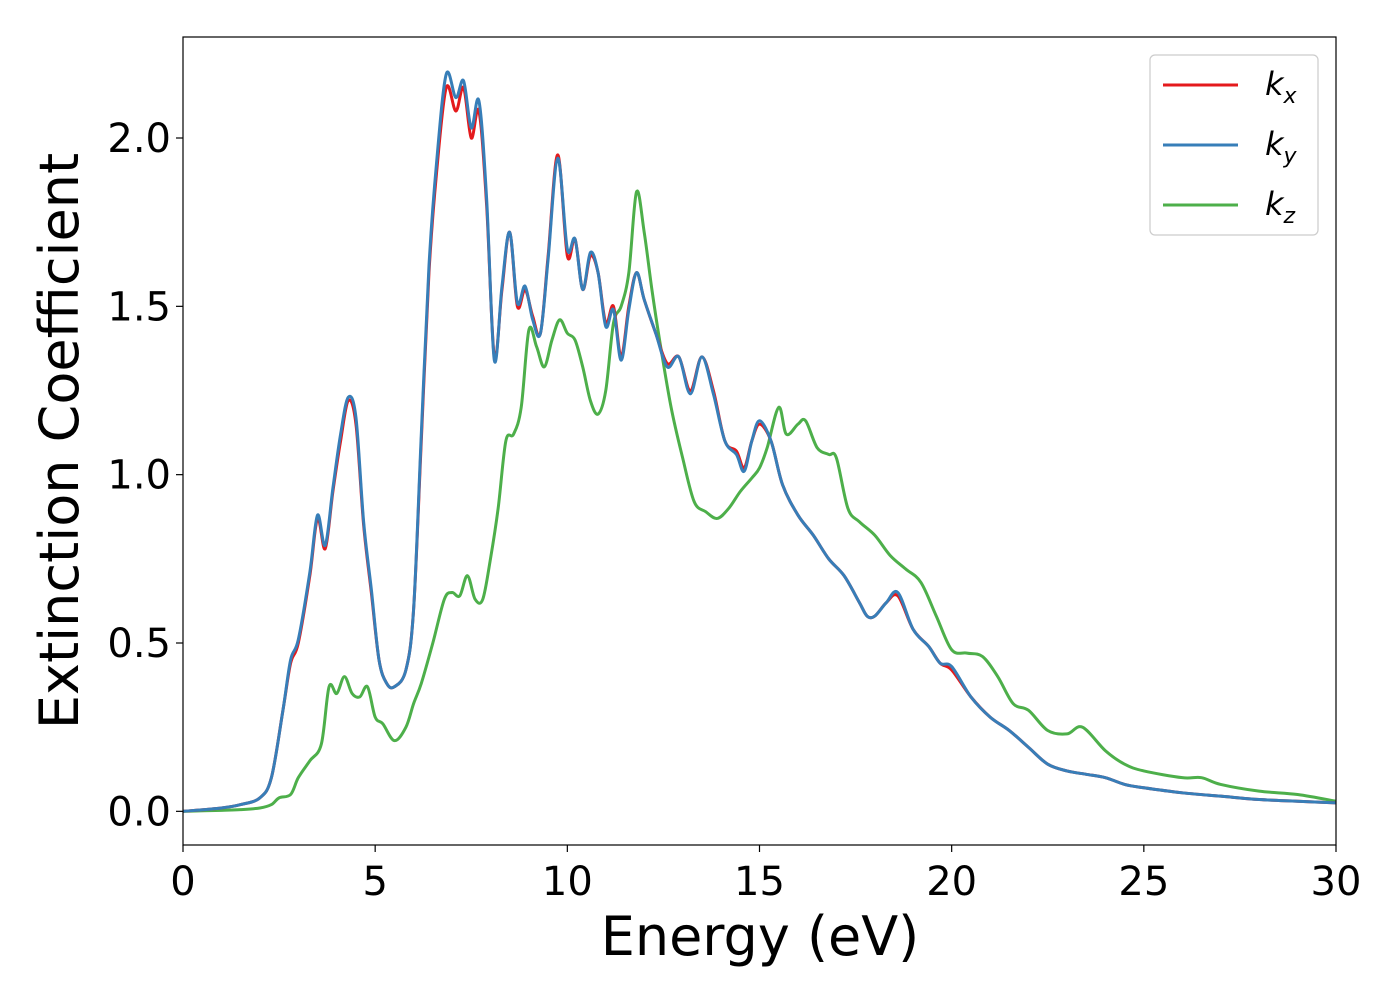 The height and width of the screenshot is (1000, 1400). I want to click on x-axis-label: Energy (eV), so click(760, 936).